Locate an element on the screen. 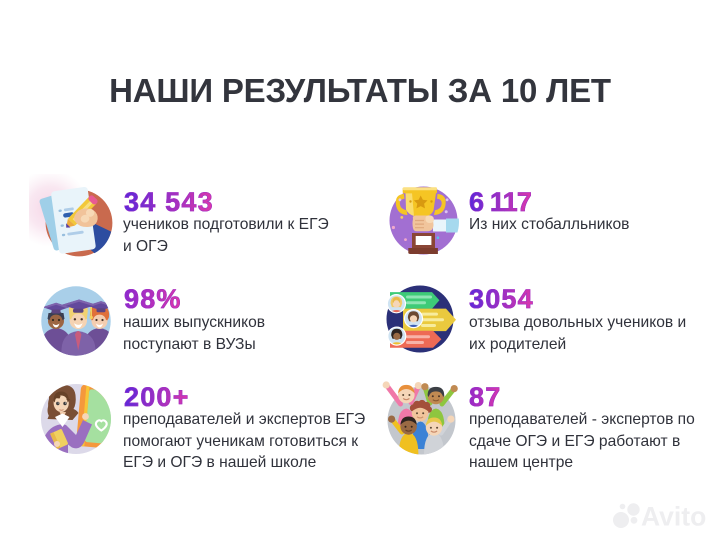 The width and height of the screenshot is (720, 540). svg-text: Avito is located at coordinates (673, 517).